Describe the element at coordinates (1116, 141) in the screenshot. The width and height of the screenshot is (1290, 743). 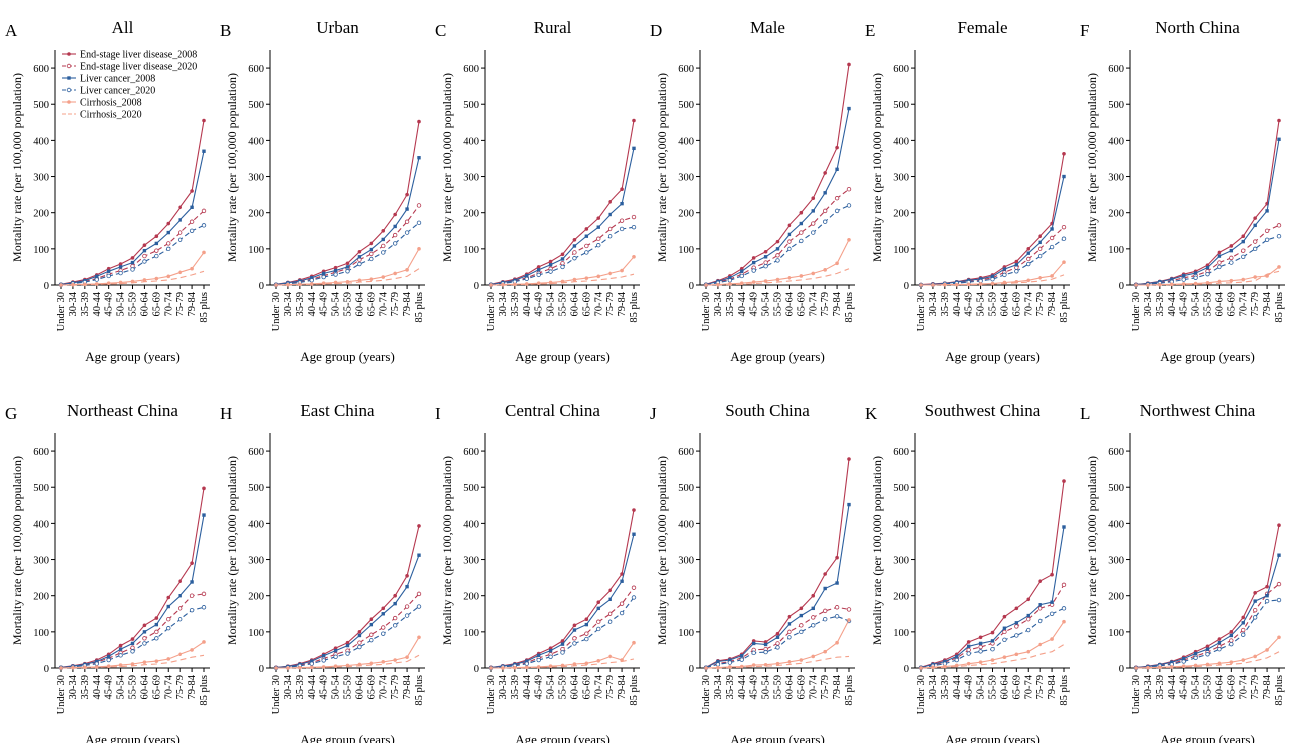
I see `y-tick-label: 400` at that location.